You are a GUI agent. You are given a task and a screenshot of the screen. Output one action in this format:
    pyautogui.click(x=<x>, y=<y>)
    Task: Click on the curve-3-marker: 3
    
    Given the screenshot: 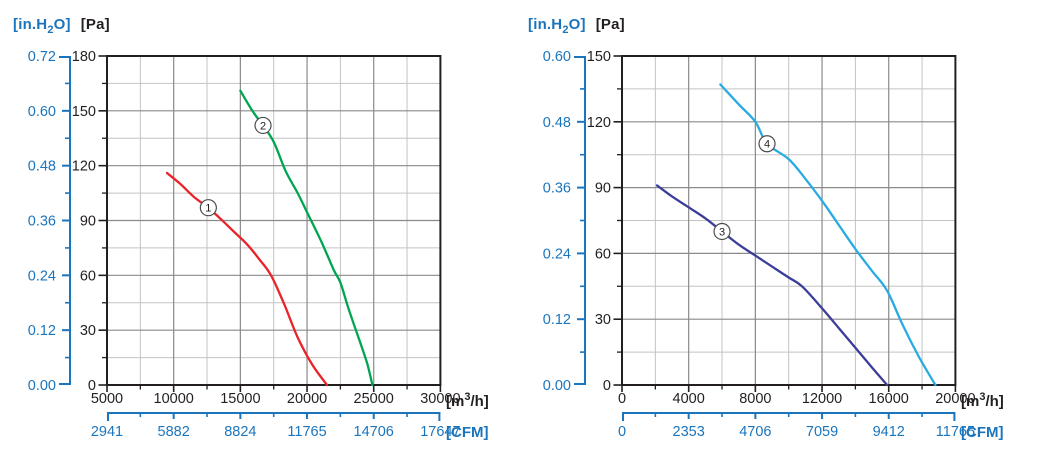 What is the action you would take?
    pyautogui.click(x=722, y=231)
    